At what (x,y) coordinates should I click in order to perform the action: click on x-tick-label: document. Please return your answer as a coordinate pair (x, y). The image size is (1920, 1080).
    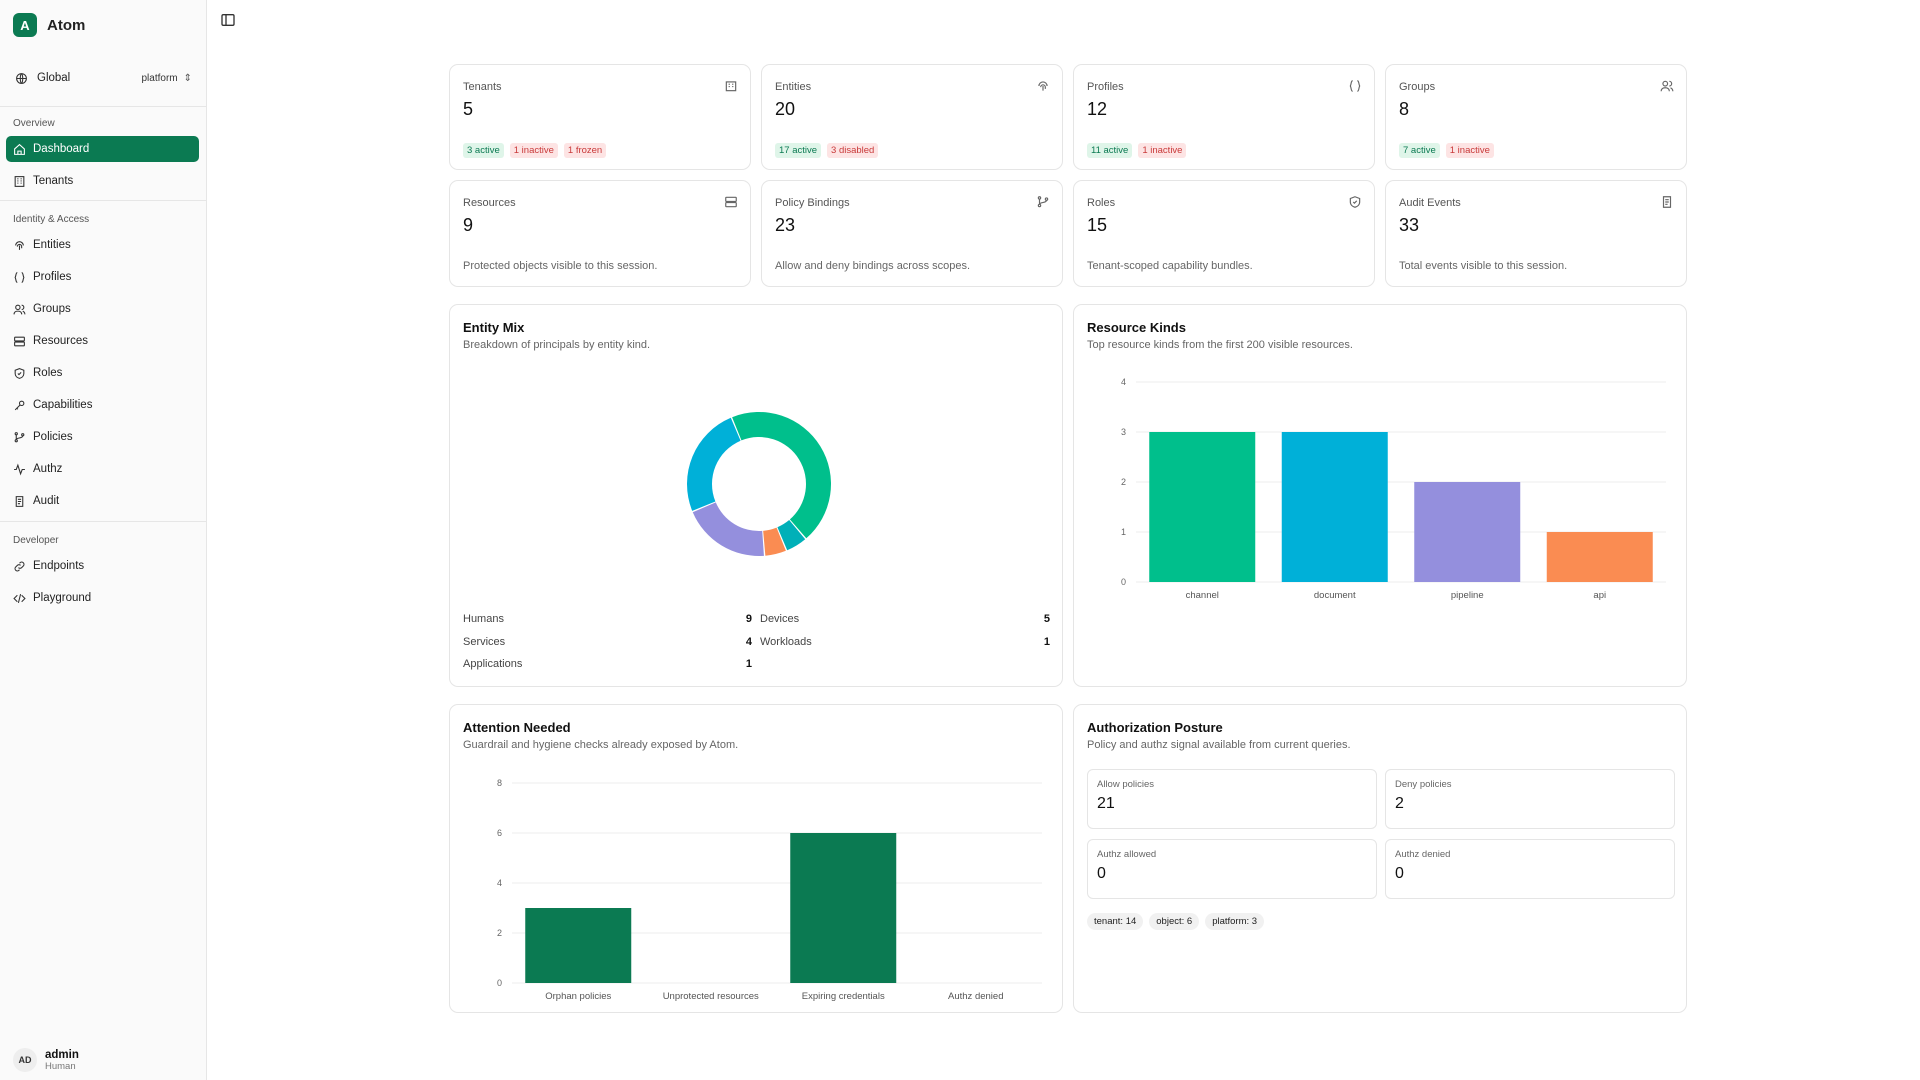
    Looking at the image, I should click on (1335, 595).